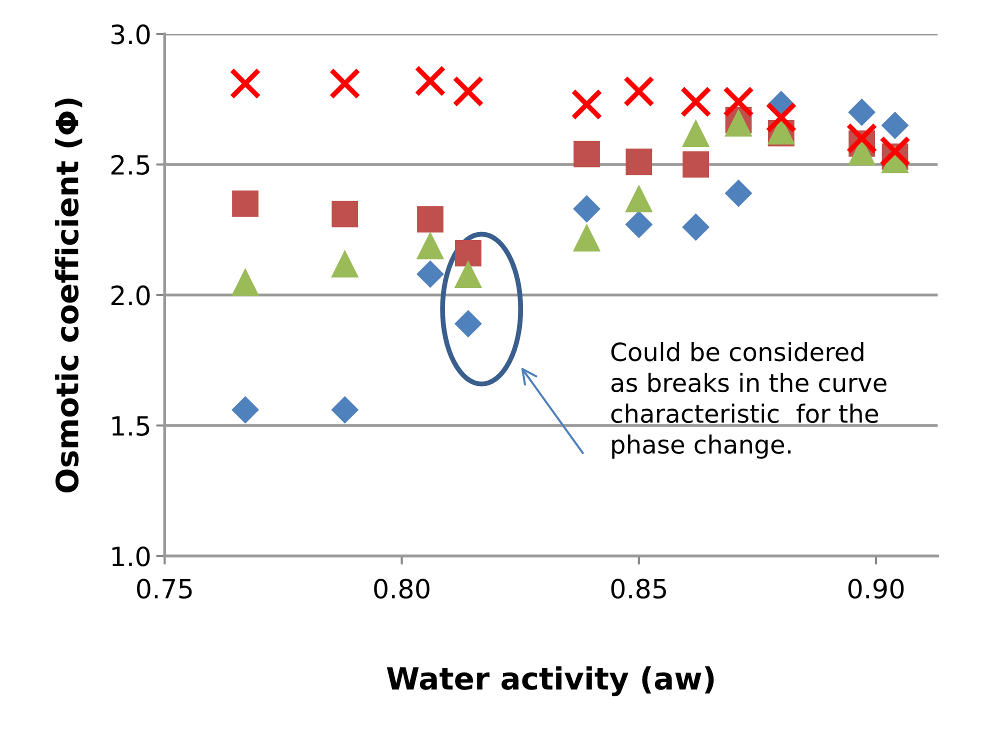 This screenshot has height=734, width=986. What do you see at coordinates (68, 295) in the screenshot?
I see `y-axis-title: Osmotic coefficient (Φ)` at bounding box center [68, 295].